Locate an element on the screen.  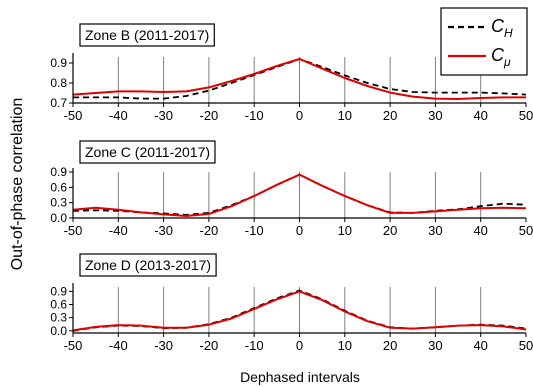
legend: CH Cμ is located at coordinates (484, 41).